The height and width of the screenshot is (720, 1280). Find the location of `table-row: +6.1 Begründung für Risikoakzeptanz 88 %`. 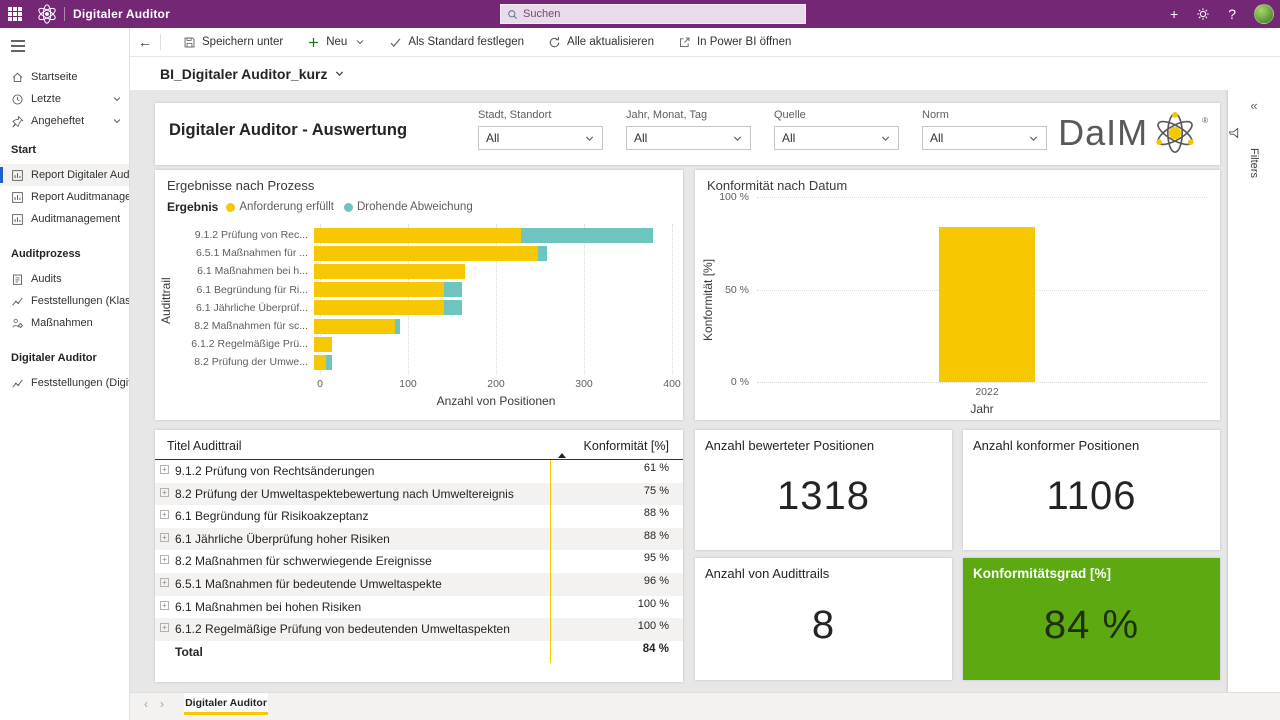

table-row: +6.1 Begründung für Risikoakzeptanz 88 % is located at coordinates (419, 516).